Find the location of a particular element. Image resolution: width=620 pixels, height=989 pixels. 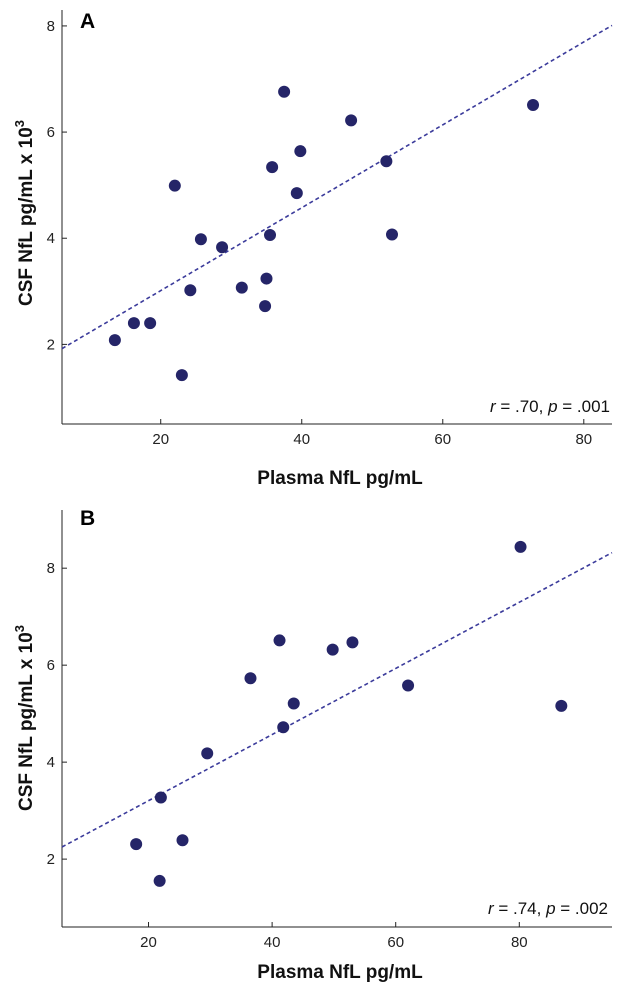

correlation-stats: r = .70, p = .001 is located at coordinates (550, 406).